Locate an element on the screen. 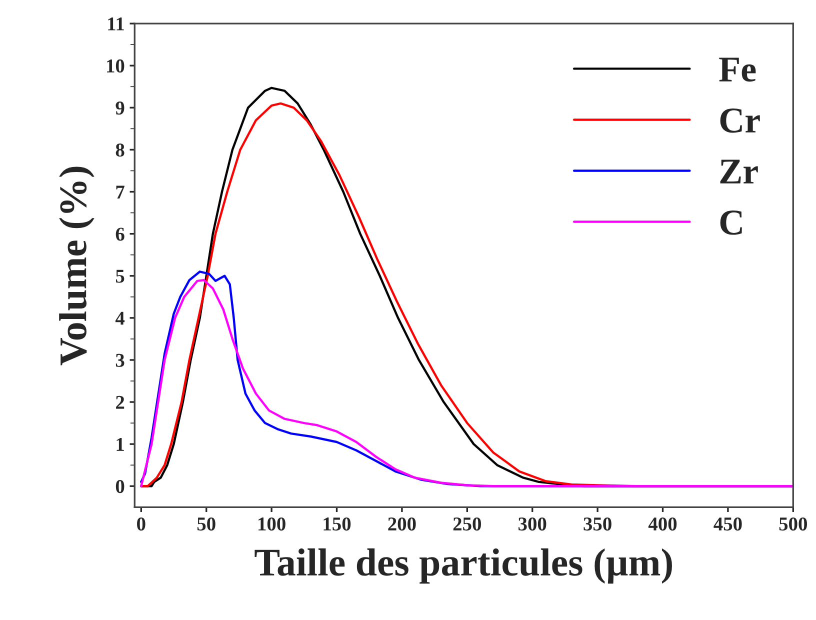 The width and height of the screenshot is (816, 620). legend-label: C is located at coordinates (731, 222).